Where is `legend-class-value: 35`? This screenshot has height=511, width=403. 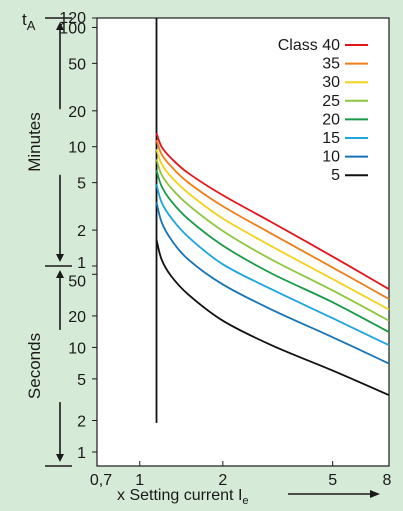 legend-class-value: 35 is located at coordinates (331, 64).